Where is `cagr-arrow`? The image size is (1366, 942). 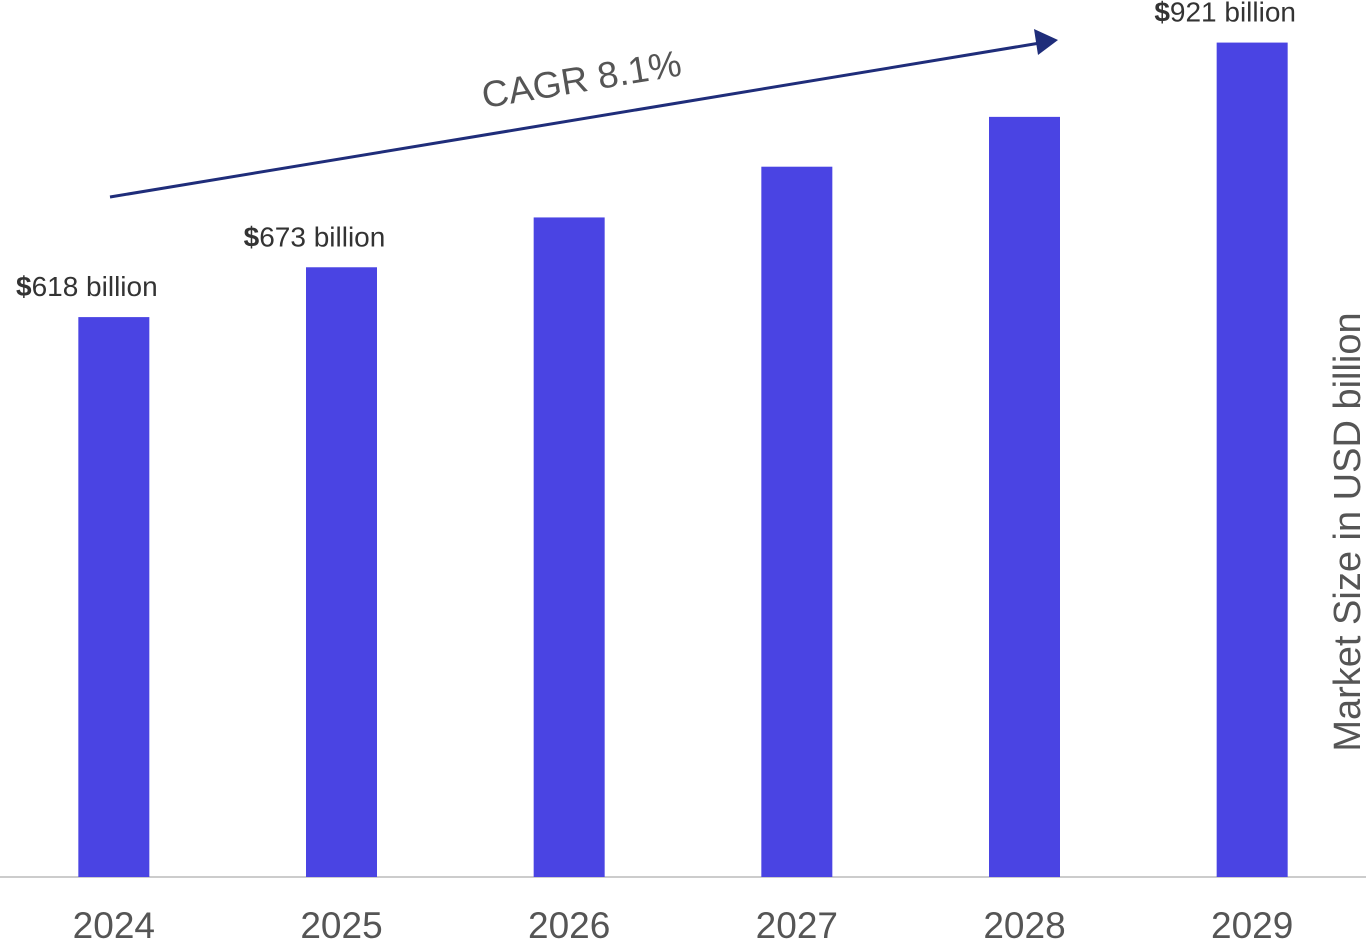
cagr-arrow is located at coordinates (575, 120).